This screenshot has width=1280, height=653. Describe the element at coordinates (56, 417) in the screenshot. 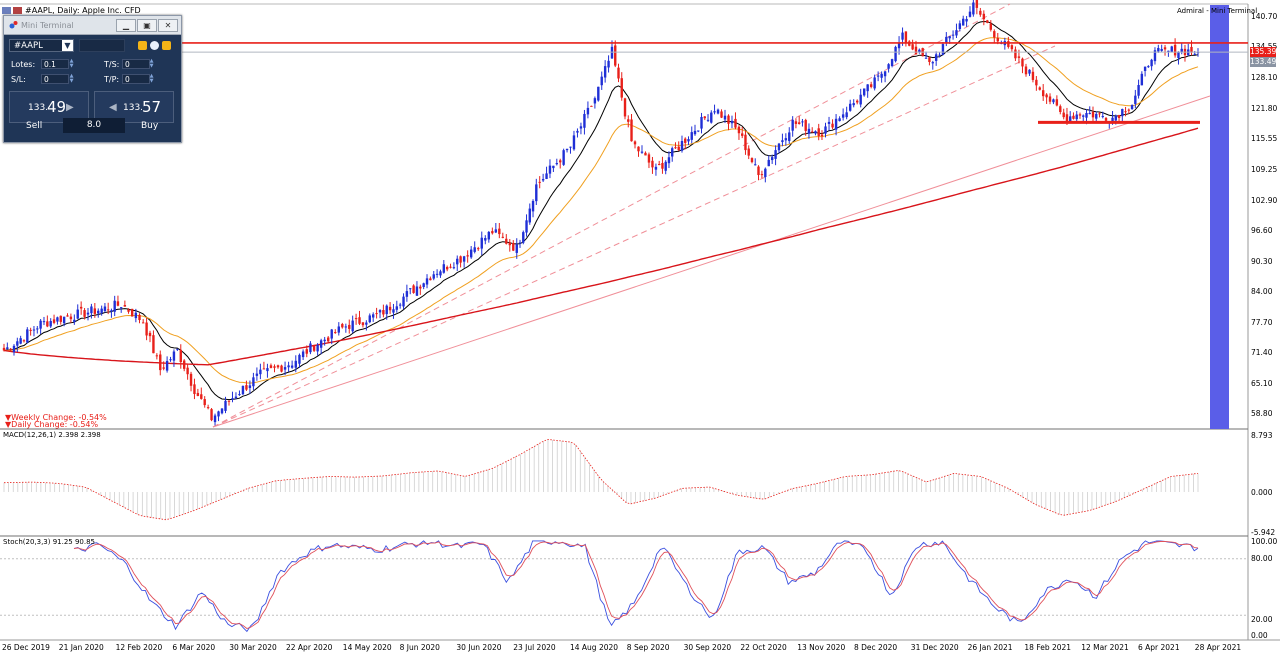

I see `weekly-change: ▼Weekly Change: -0.54%` at that location.